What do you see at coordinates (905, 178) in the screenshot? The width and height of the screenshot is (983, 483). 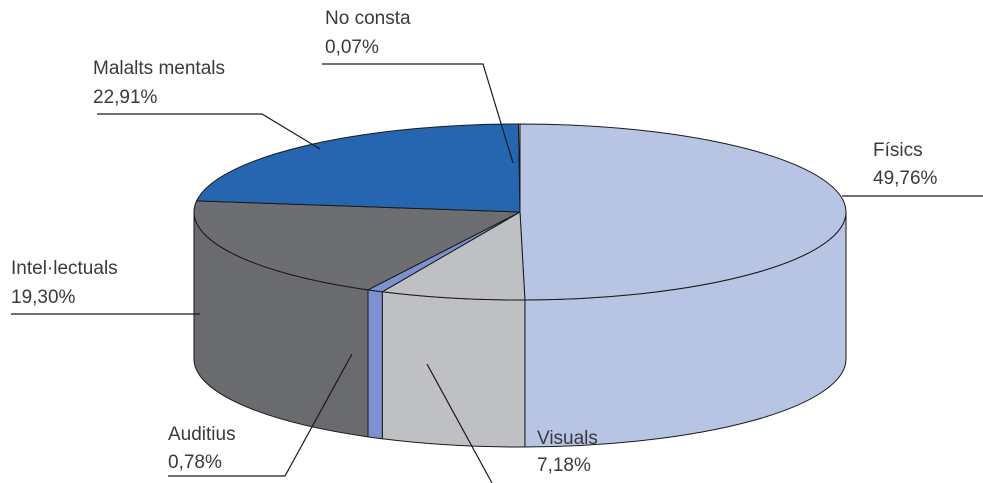 I see `label-fisics-value: 49,76%` at bounding box center [905, 178].